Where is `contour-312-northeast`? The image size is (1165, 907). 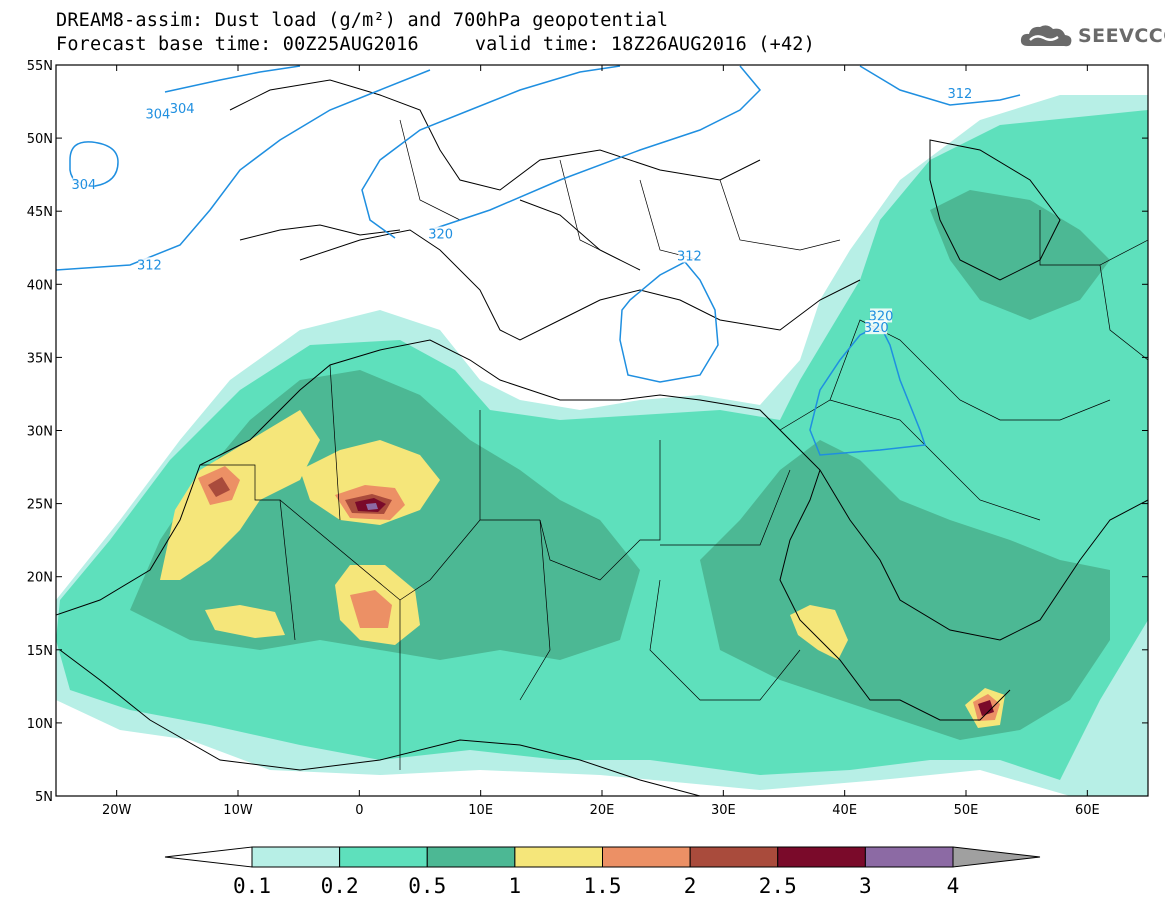
contour-312-northeast is located at coordinates (940, 85).